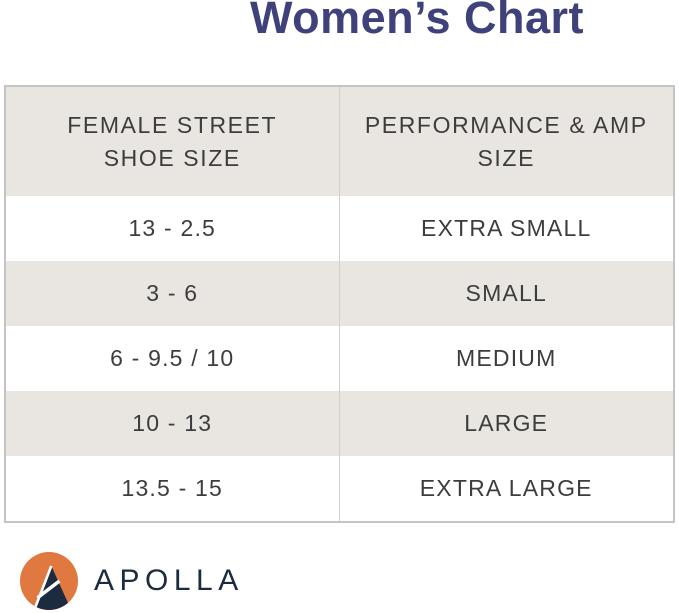  I want to click on brand-name: APOLLA, so click(169, 580).